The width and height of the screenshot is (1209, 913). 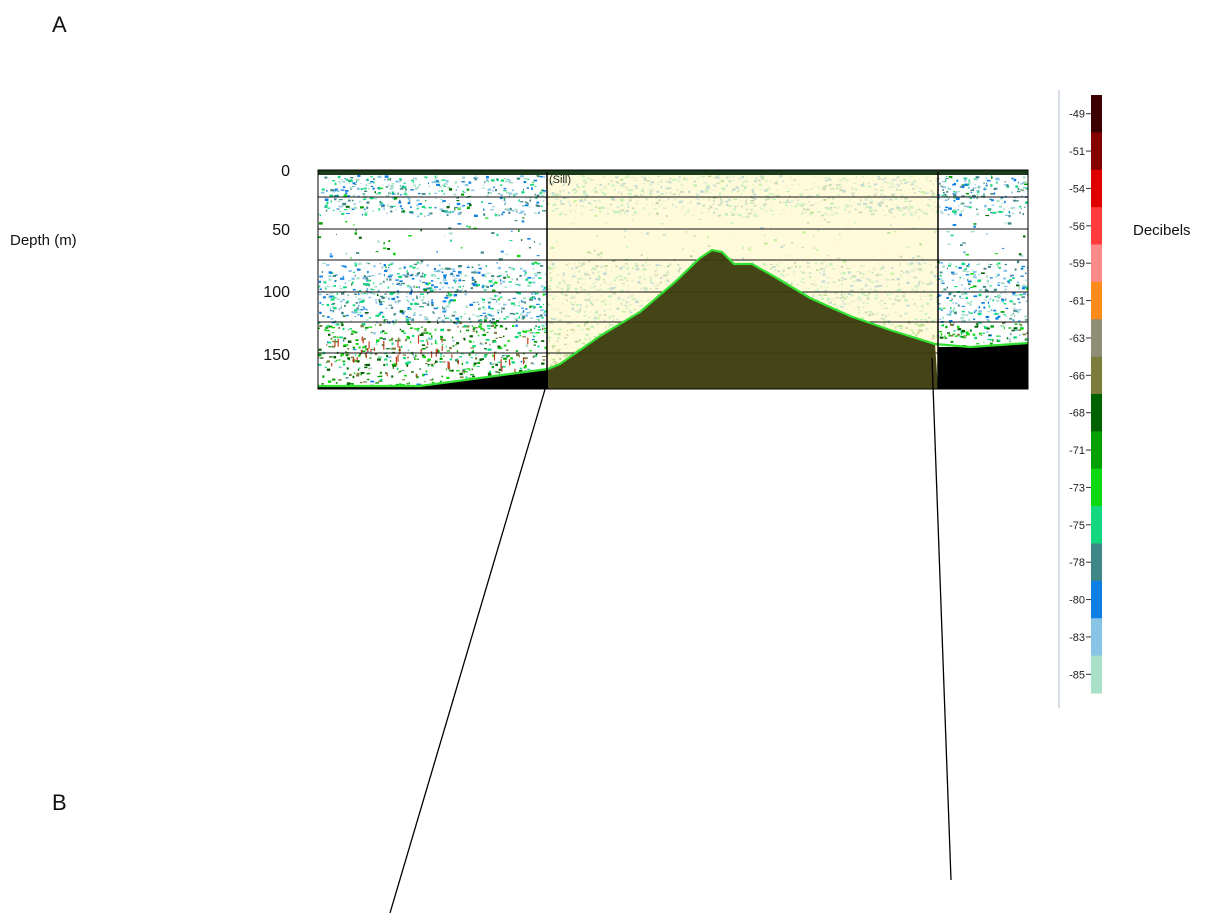 What do you see at coordinates (1077, 601) in the screenshot?
I see `colorbar-tick-label: -80` at bounding box center [1077, 601].